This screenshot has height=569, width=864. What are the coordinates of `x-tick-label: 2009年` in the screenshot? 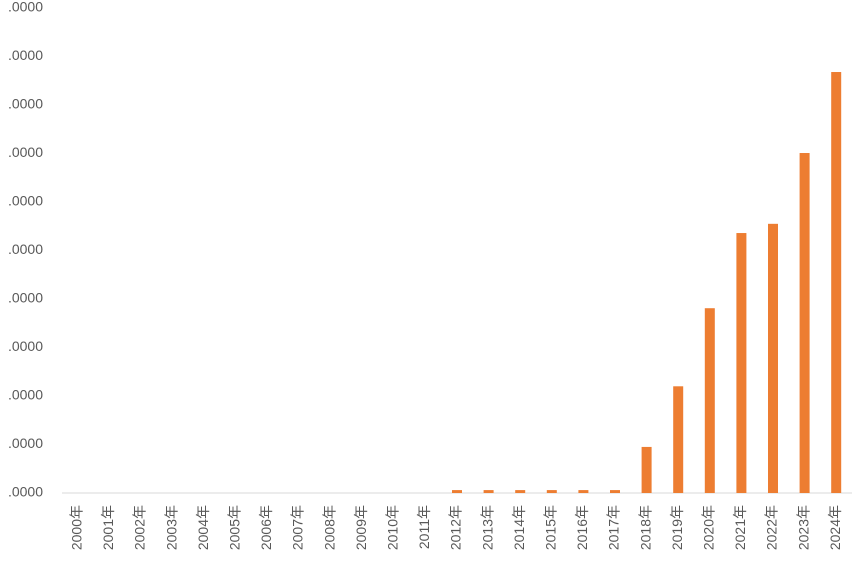 It's located at (361, 527).